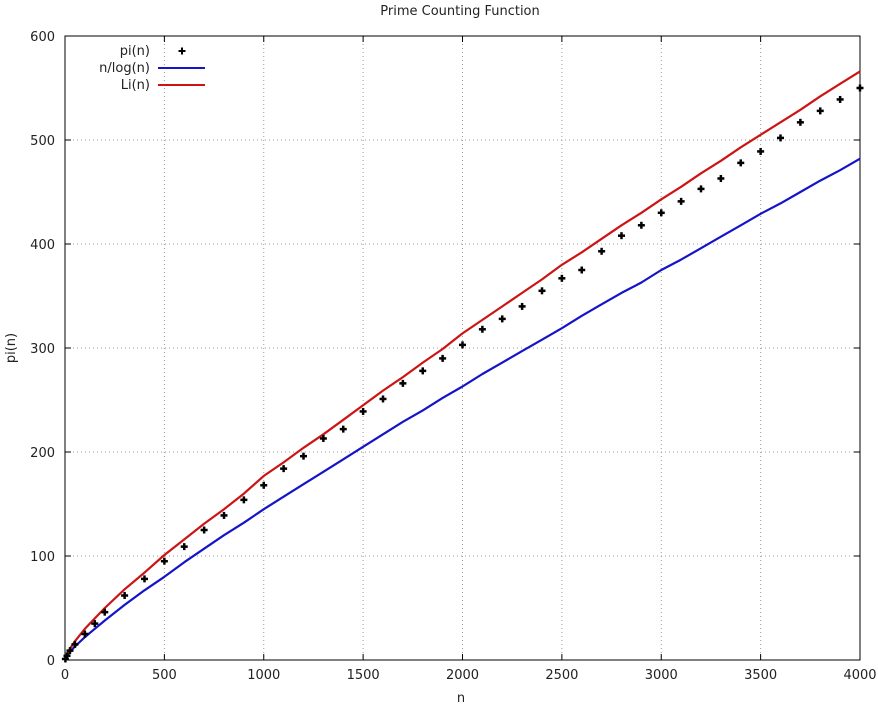  Describe the element at coordinates (135, 85) in the screenshot. I see `legend-label: Li(n)` at that location.